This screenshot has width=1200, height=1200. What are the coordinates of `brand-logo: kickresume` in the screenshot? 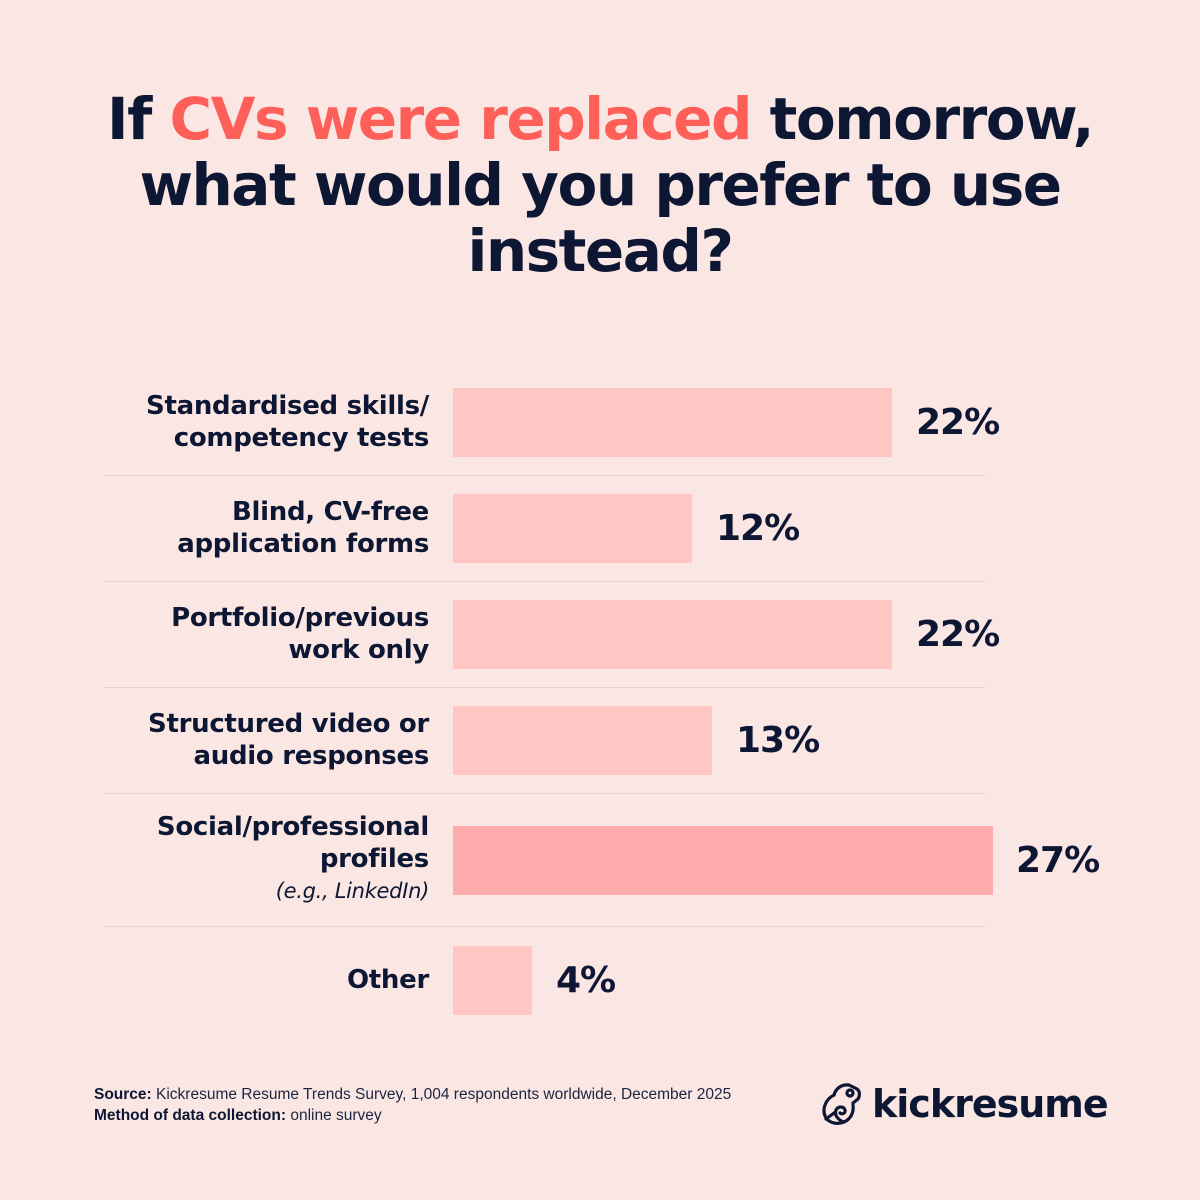 It's located at (964, 1104).